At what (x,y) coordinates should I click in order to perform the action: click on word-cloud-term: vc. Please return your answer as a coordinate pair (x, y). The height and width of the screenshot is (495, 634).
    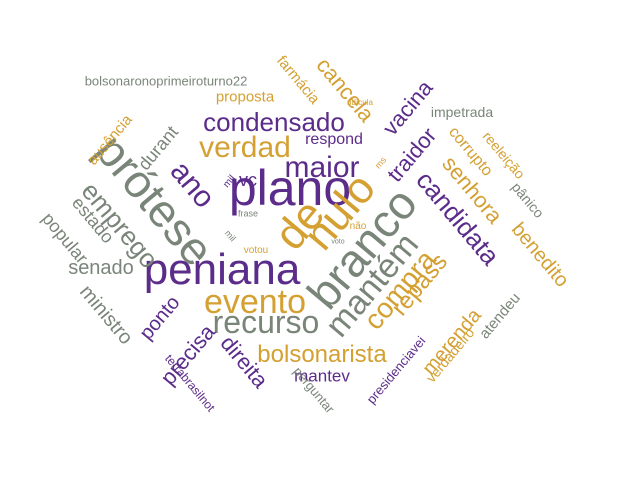
    Looking at the image, I should click on (248, 180).